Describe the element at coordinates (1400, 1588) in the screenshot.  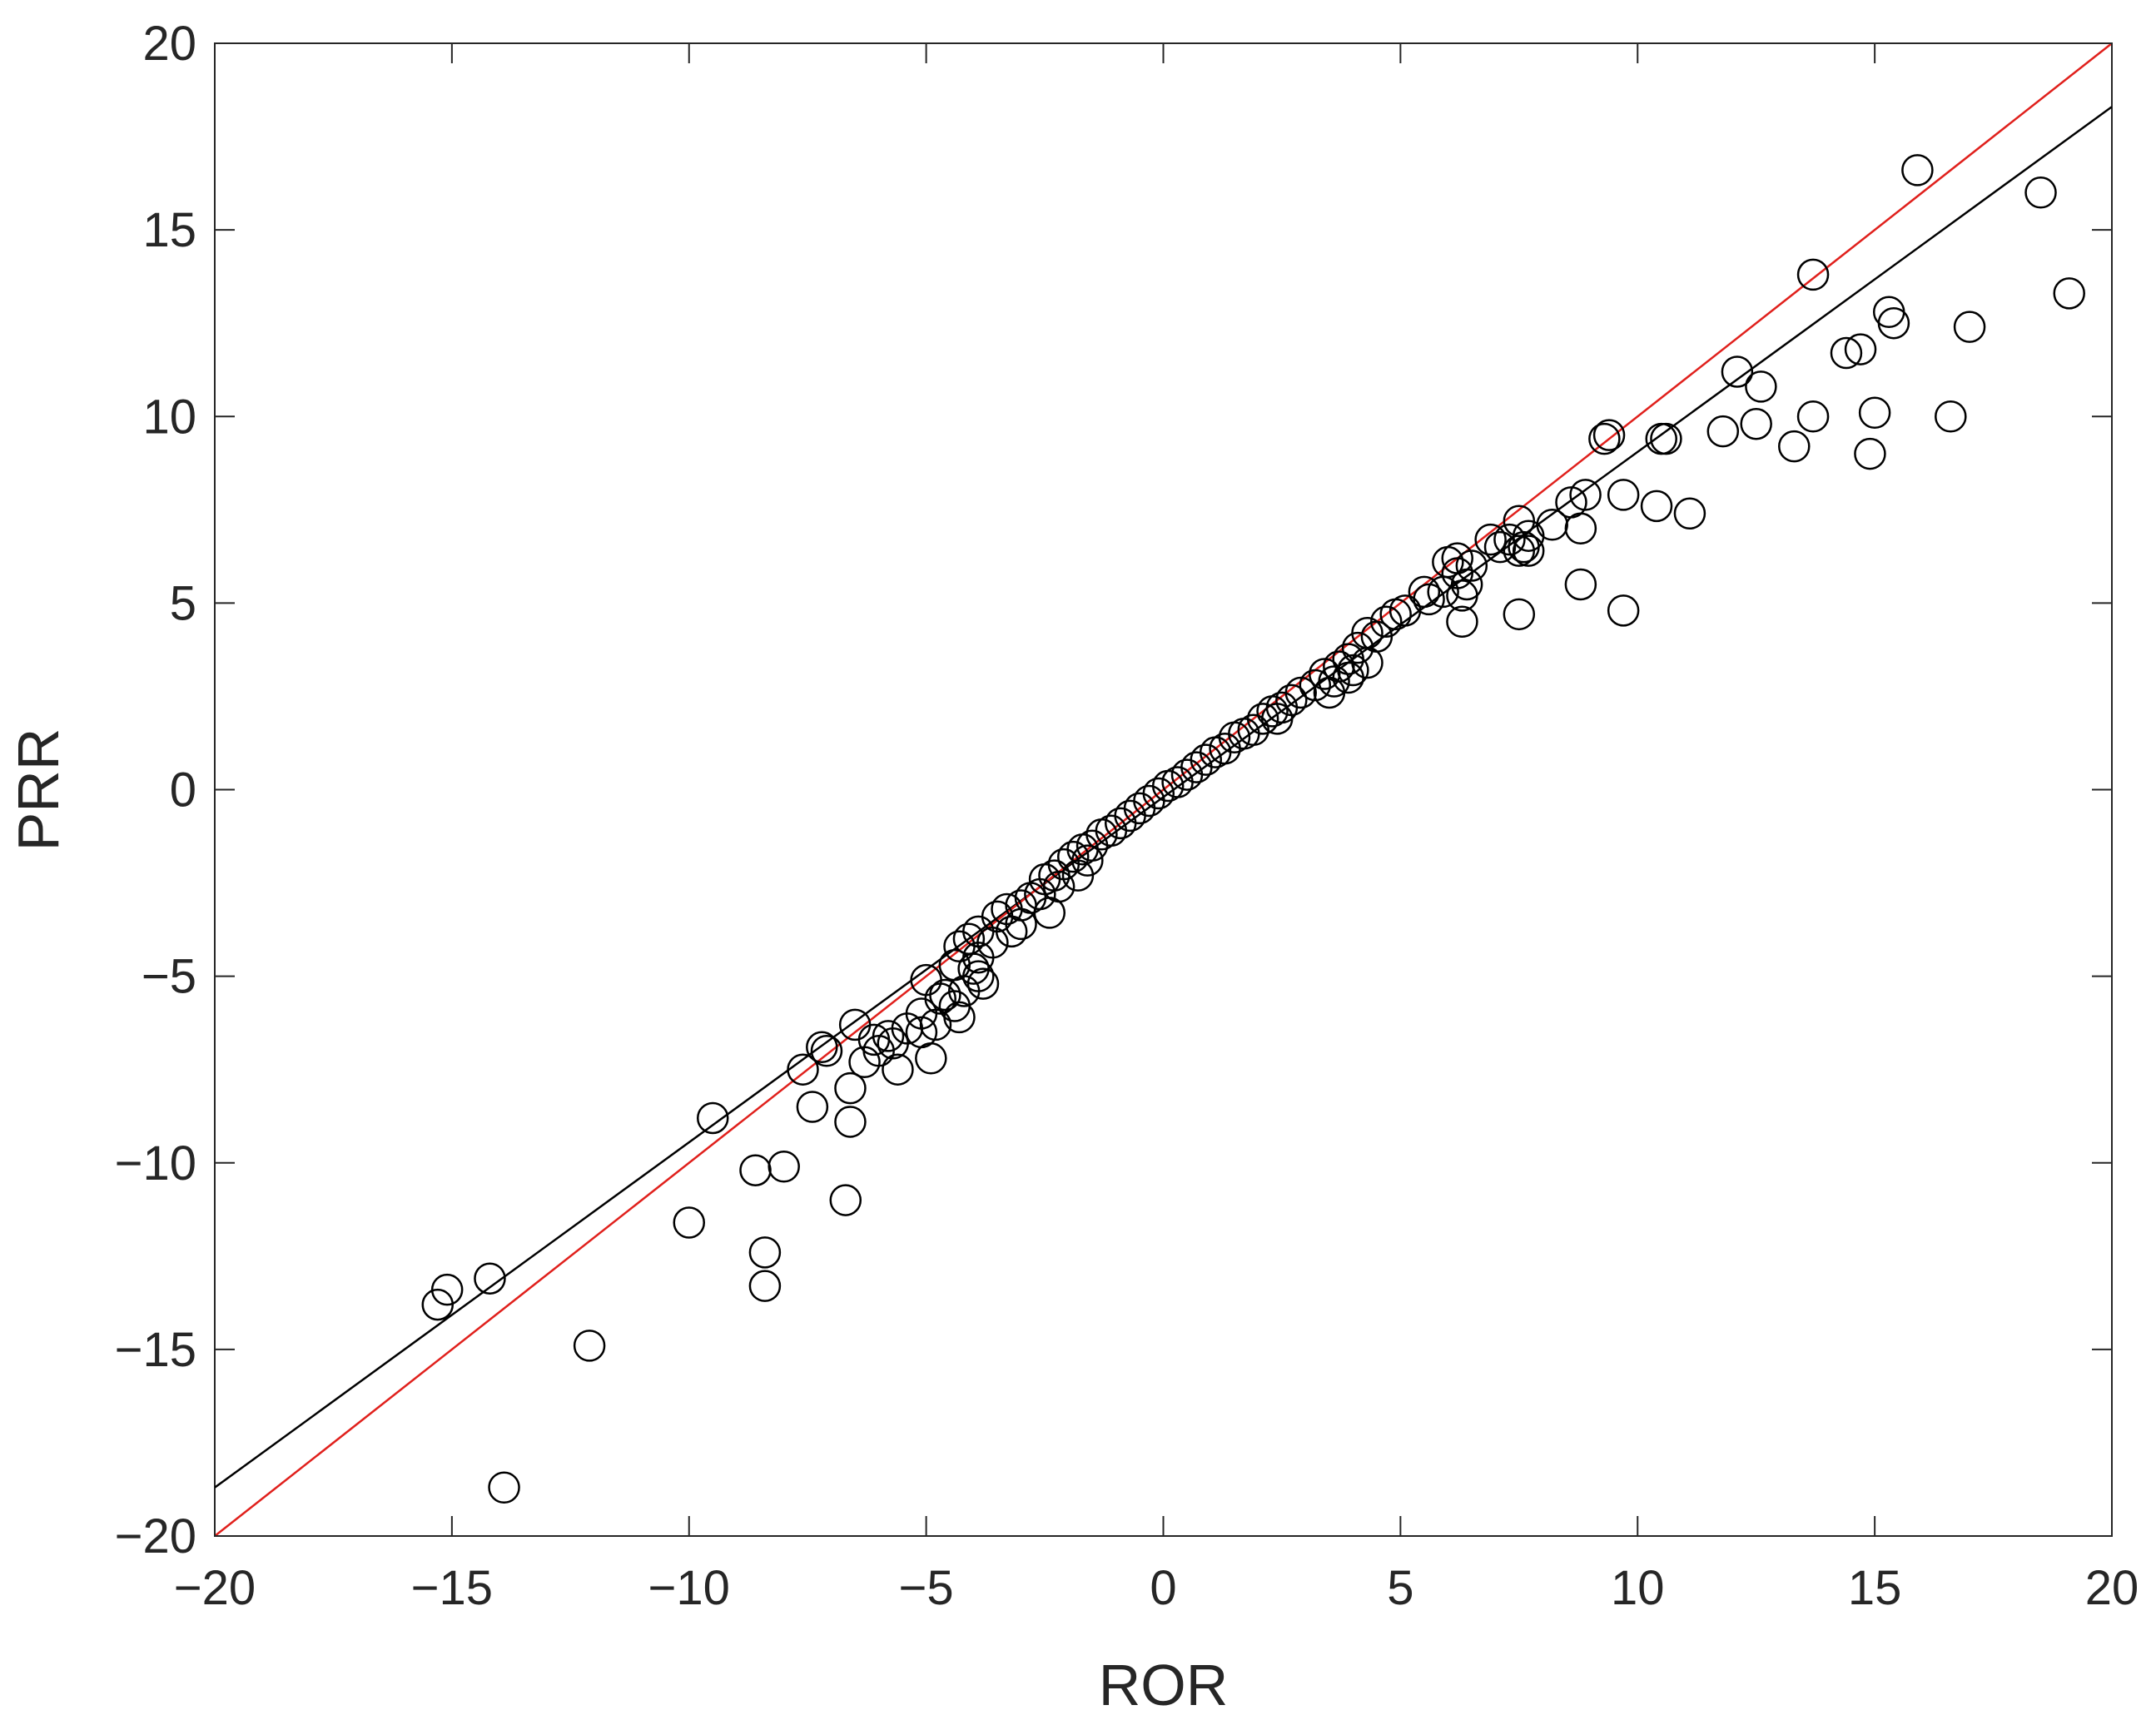
I see `x-tick-label: 5` at that location.